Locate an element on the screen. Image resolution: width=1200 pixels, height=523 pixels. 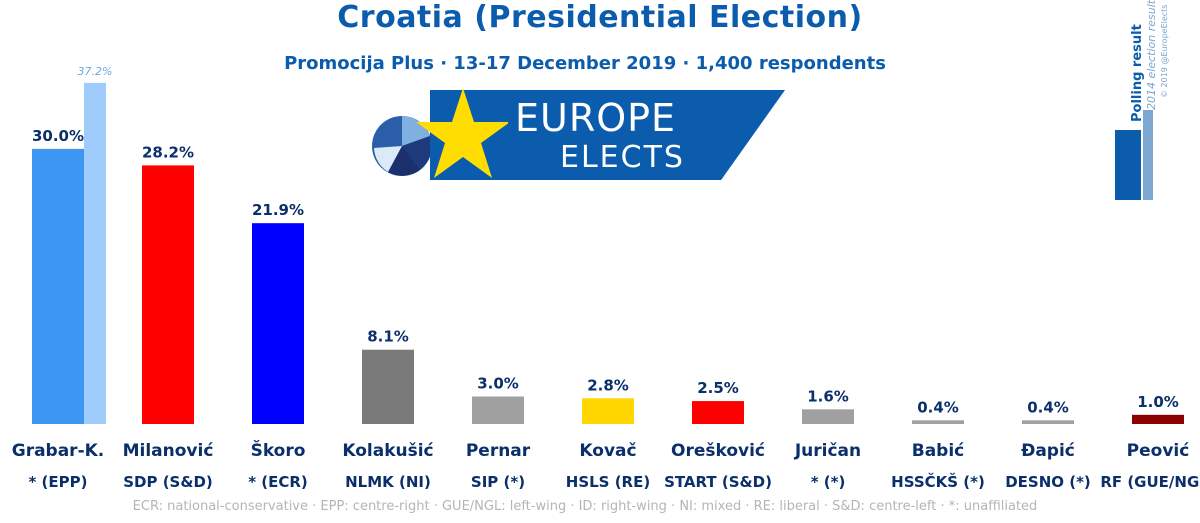
legend-bar-polling is located at coordinates (1128, 165).